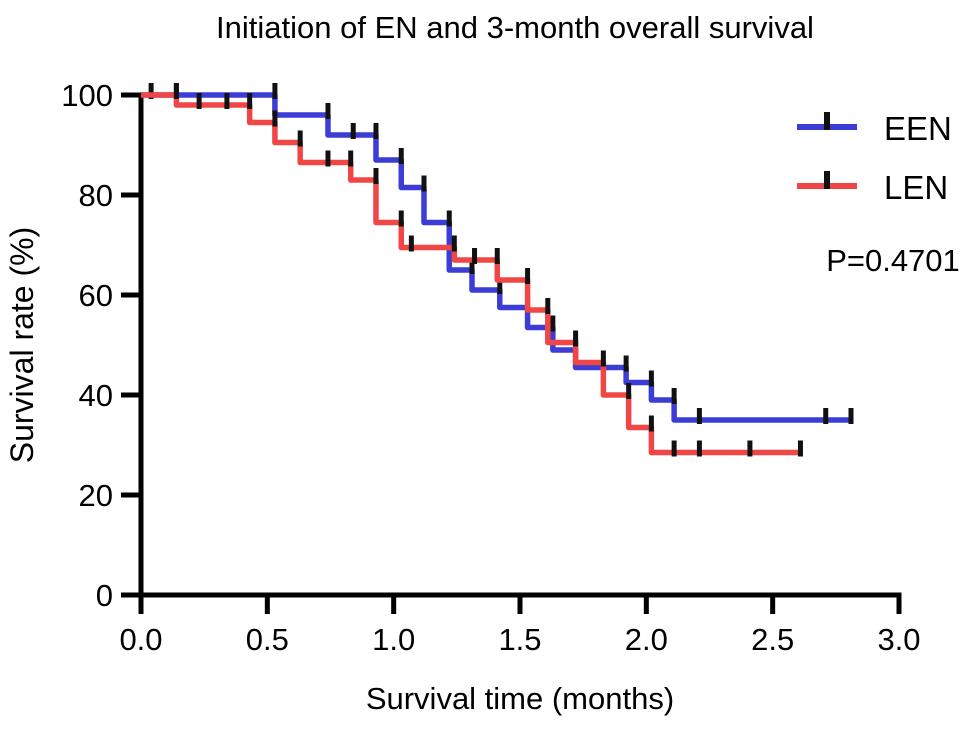 This screenshot has height=737, width=969. What do you see at coordinates (520, 698) in the screenshot?
I see `x-axis-title: Survival time (months)` at bounding box center [520, 698].